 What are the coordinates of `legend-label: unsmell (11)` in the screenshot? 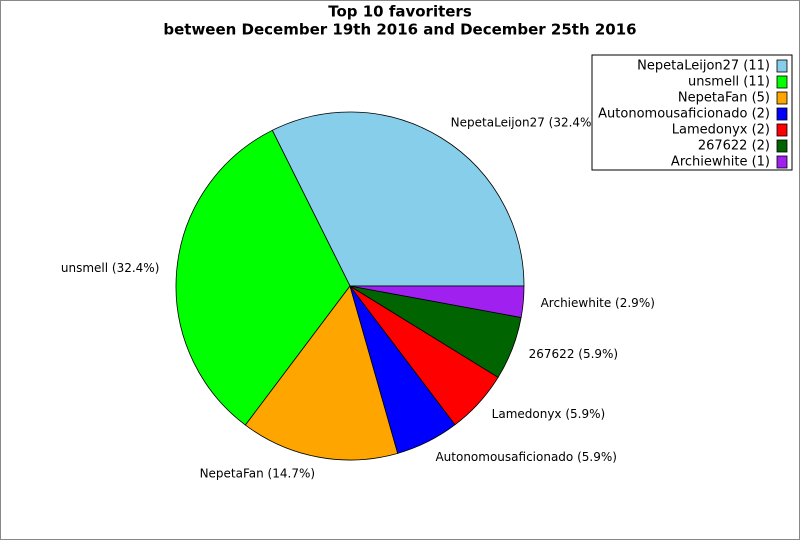 It's located at (729, 82).